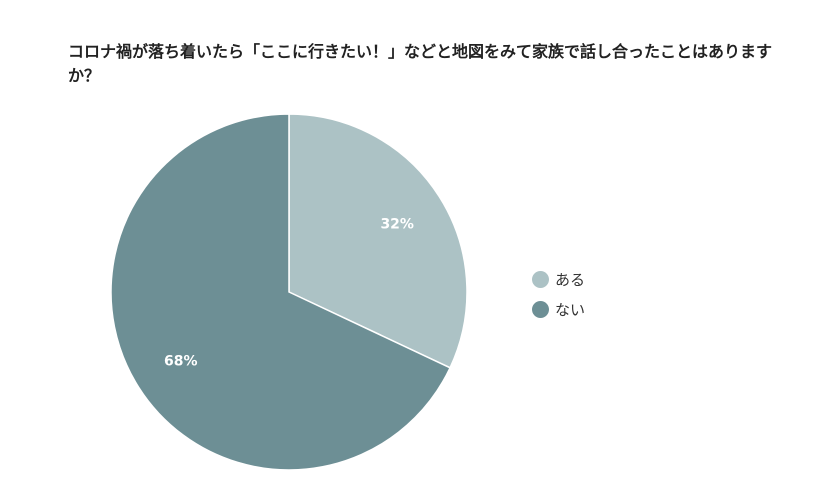  I want to click on legend: ある ない, so click(558, 294).